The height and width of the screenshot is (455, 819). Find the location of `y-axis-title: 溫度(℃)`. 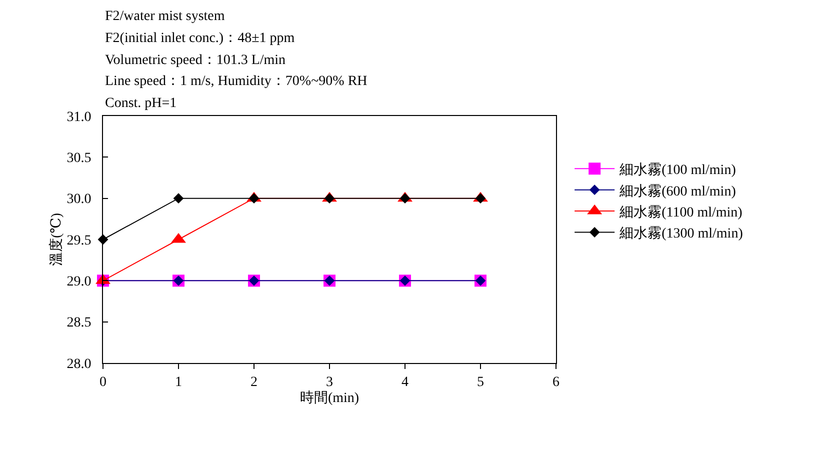

y-axis-title: 溫度(℃) is located at coordinates (56, 239).